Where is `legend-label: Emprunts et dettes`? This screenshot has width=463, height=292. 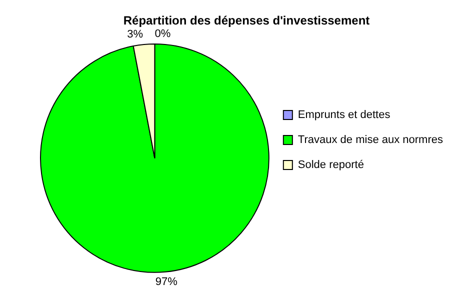
legend-label: Emprunts et dettes is located at coordinates (344, 115).